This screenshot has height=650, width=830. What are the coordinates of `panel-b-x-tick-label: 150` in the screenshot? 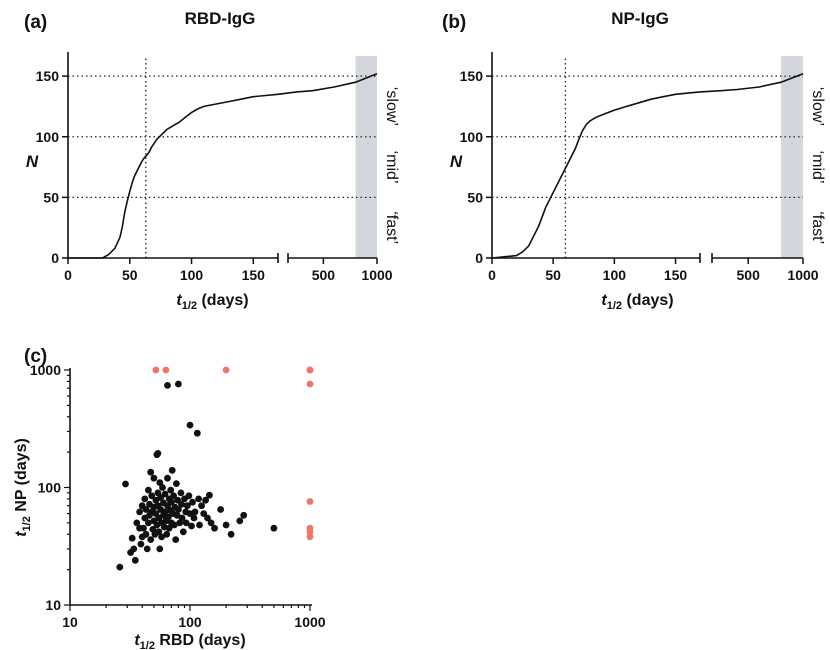 It's located at (676, 275).